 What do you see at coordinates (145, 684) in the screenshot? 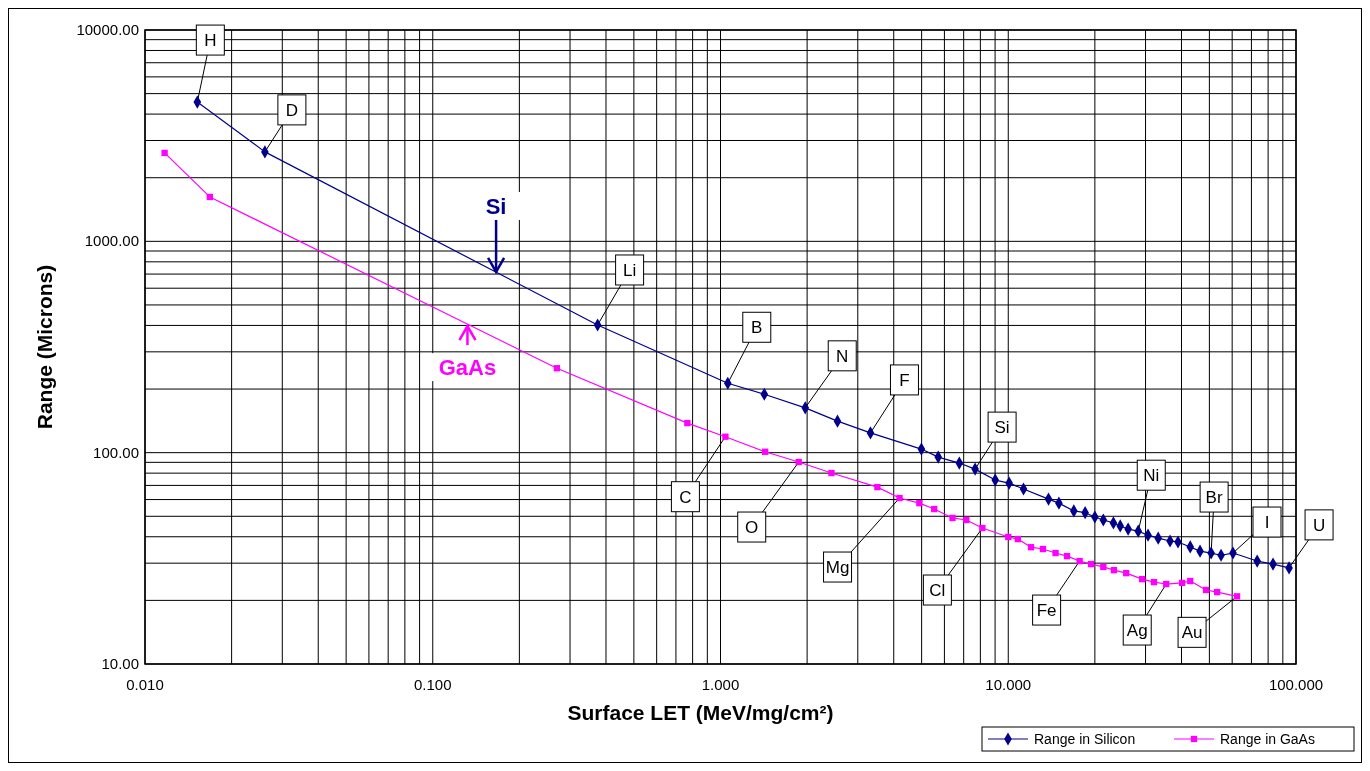
I see `x-tick-label: 0.010` at bounding box center [145, 684].